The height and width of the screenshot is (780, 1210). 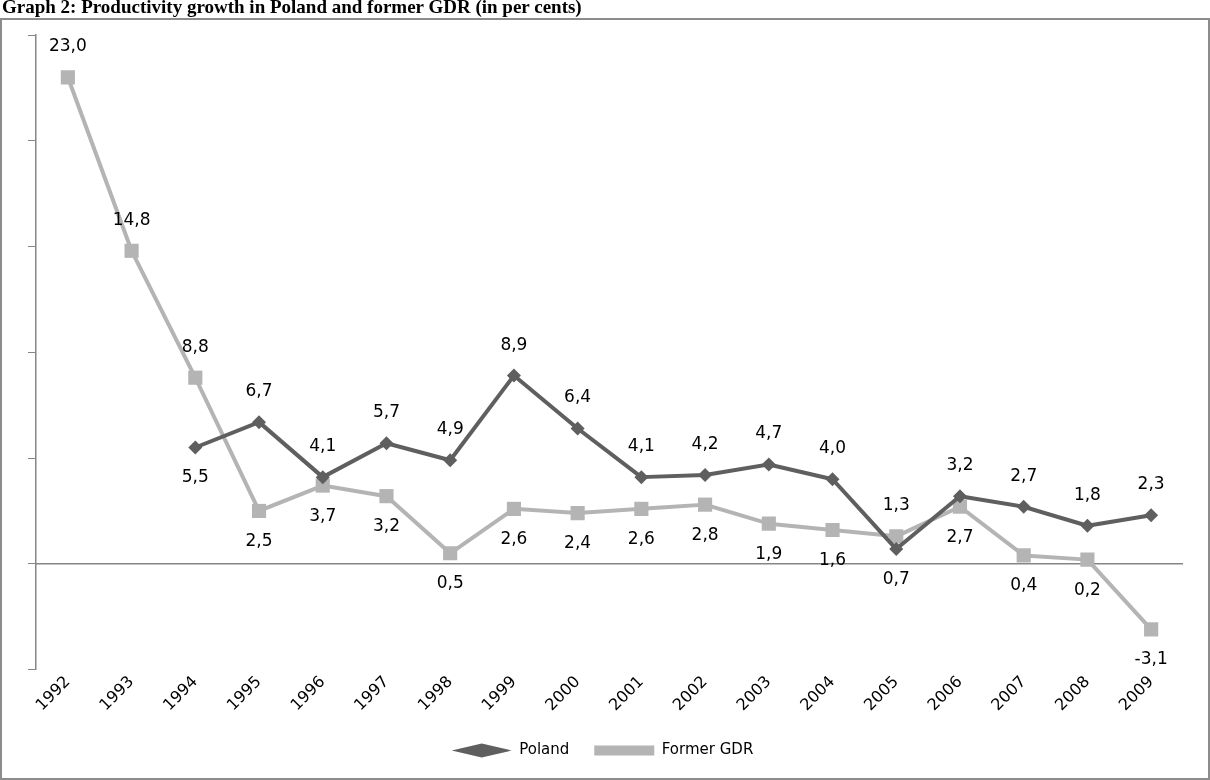 What do you see at coordinates (195, 476) in the screenshot?
I see `data-label: 5,5` at bounding box center [195, 476].